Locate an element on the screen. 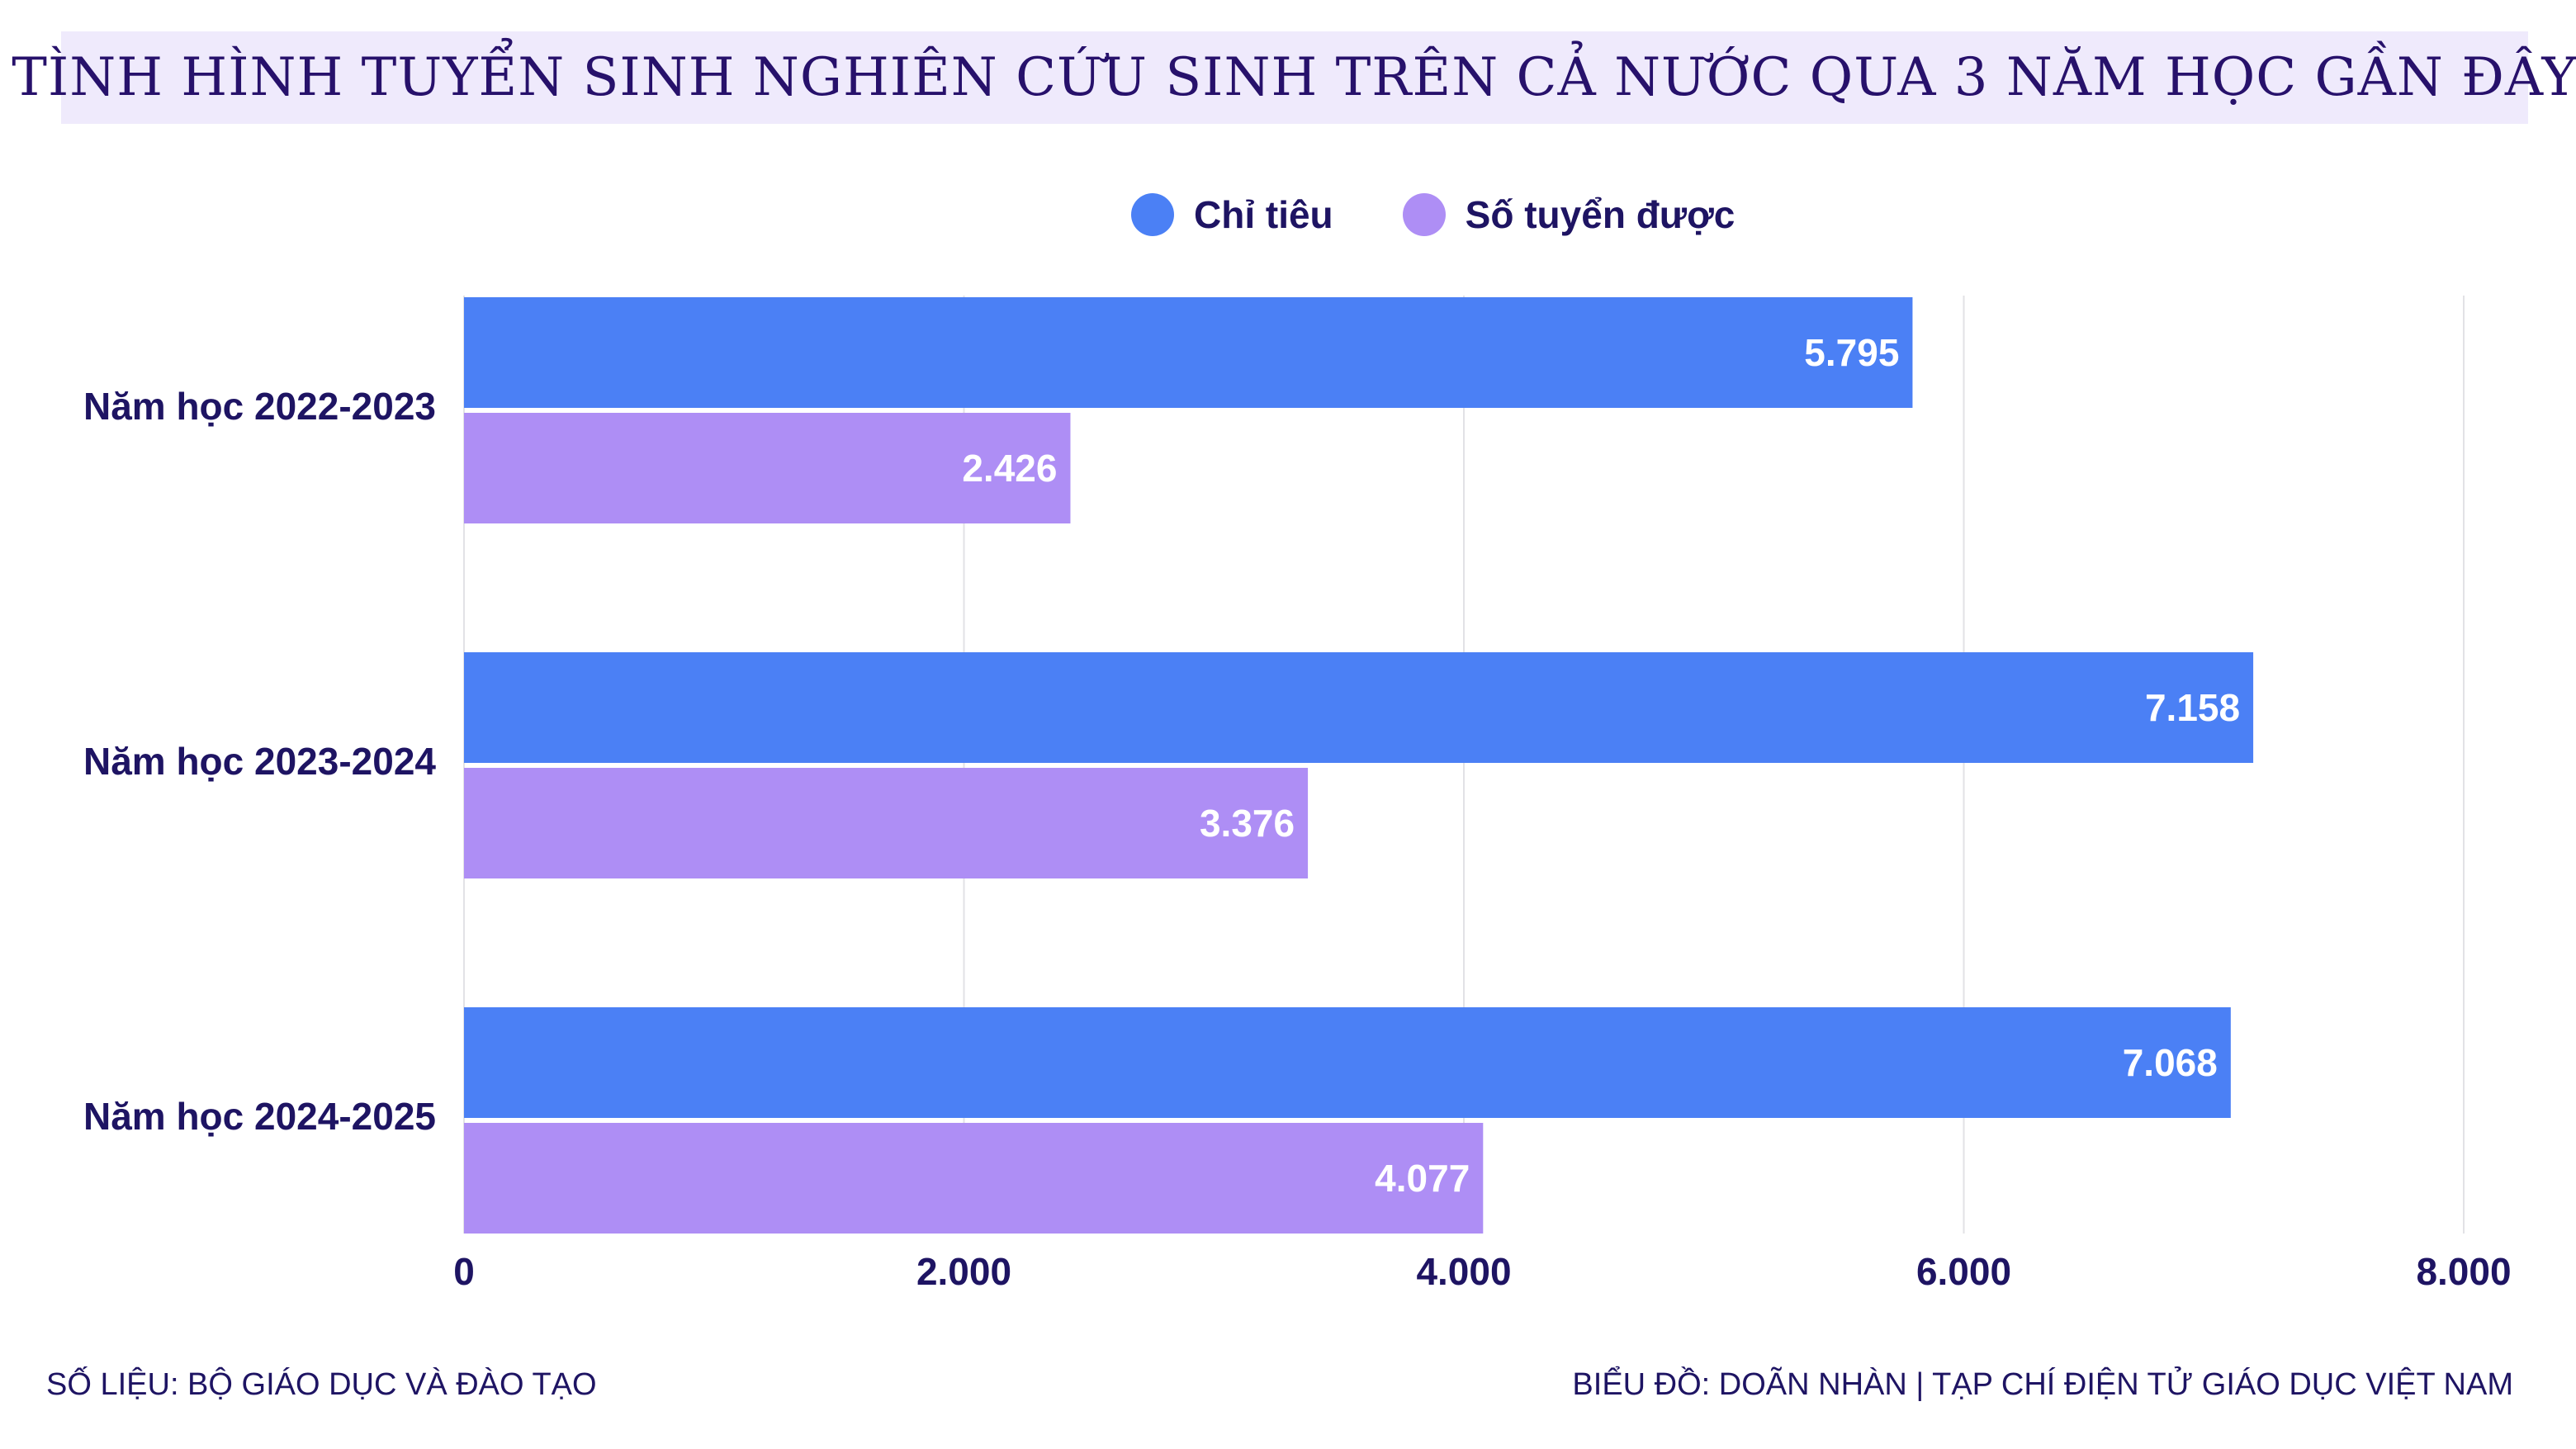  data-label-quota-3: 7.068 is located at coordinates (2170, 1062).